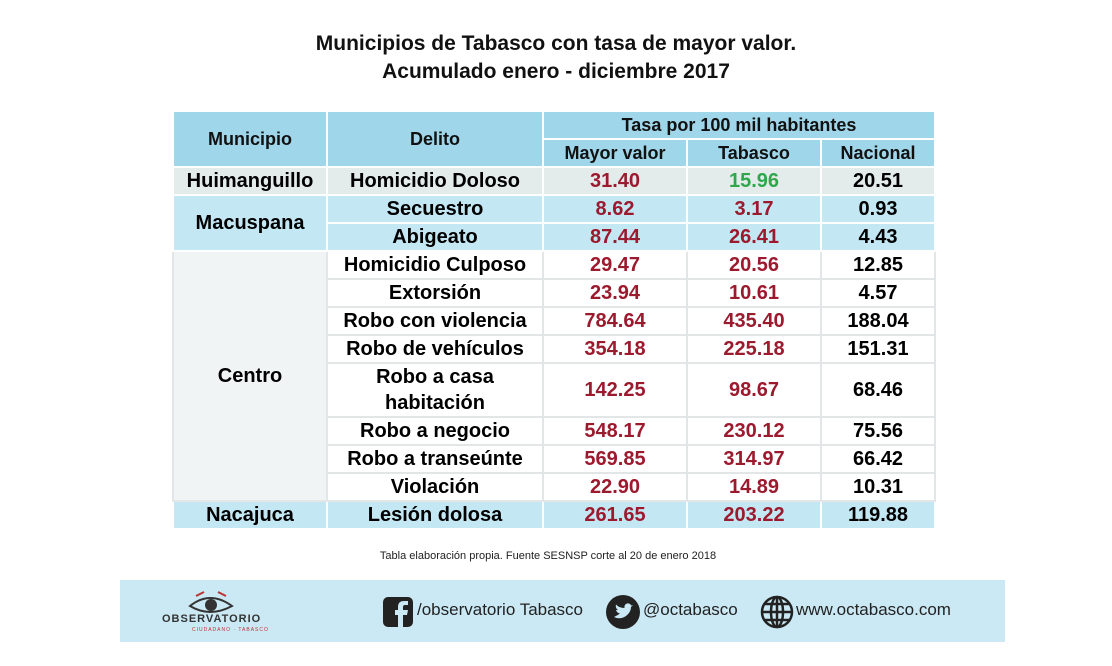 The image size is (1112, 666). I want to click on table-row: Robo a transeúnte 569.85 314.97 66.42, so click(555, 459).